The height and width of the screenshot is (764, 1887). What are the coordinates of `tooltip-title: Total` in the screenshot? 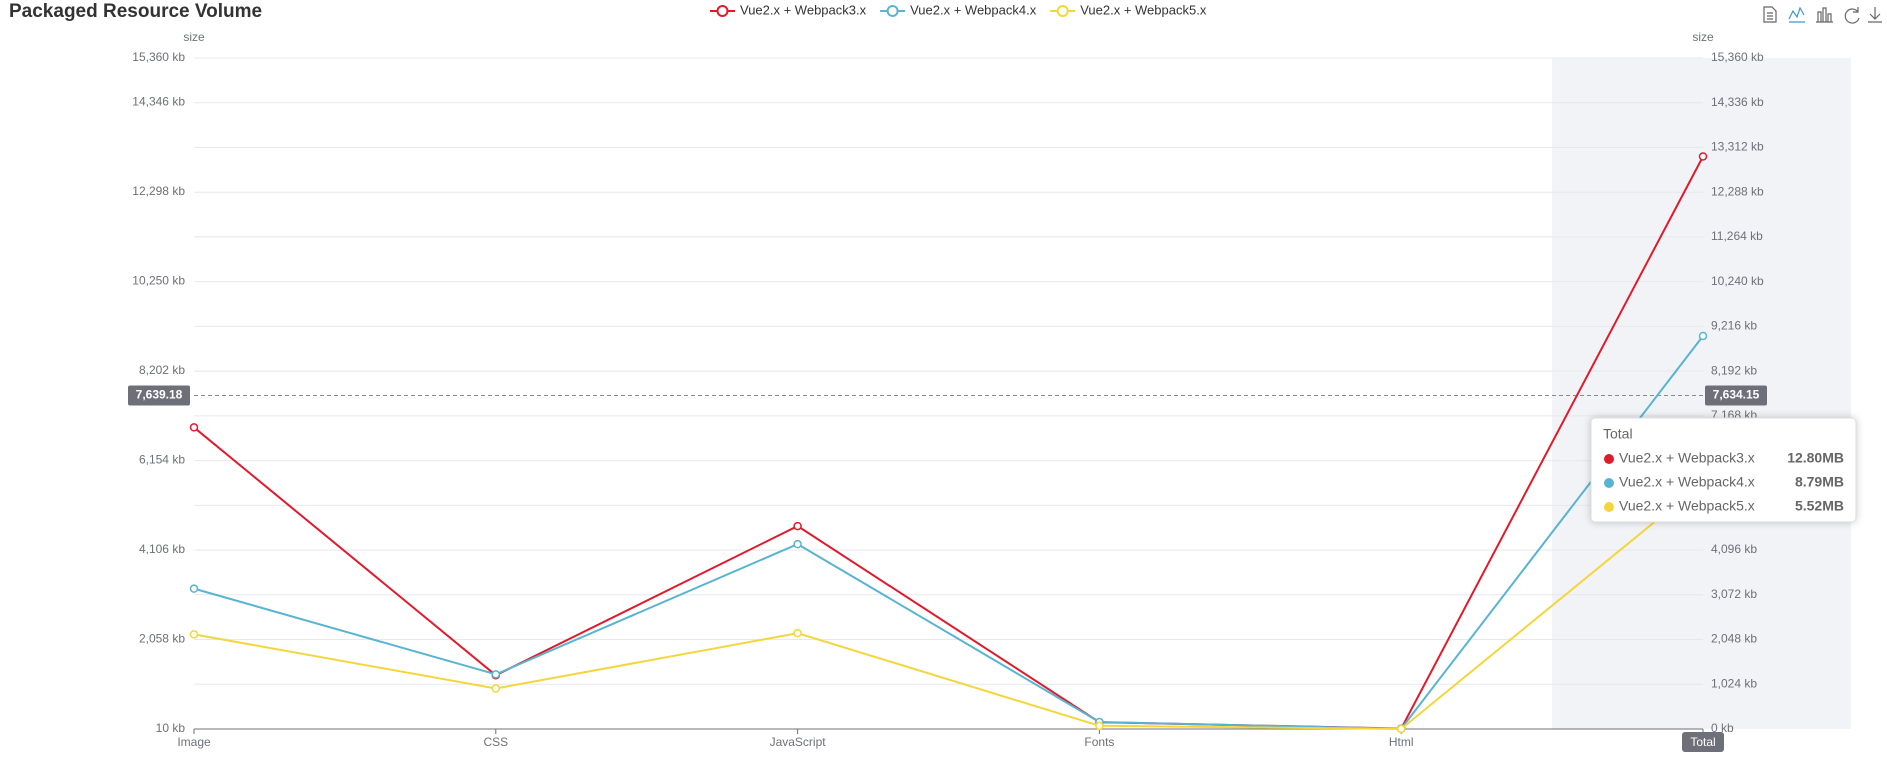 It's located at (1618, 434).